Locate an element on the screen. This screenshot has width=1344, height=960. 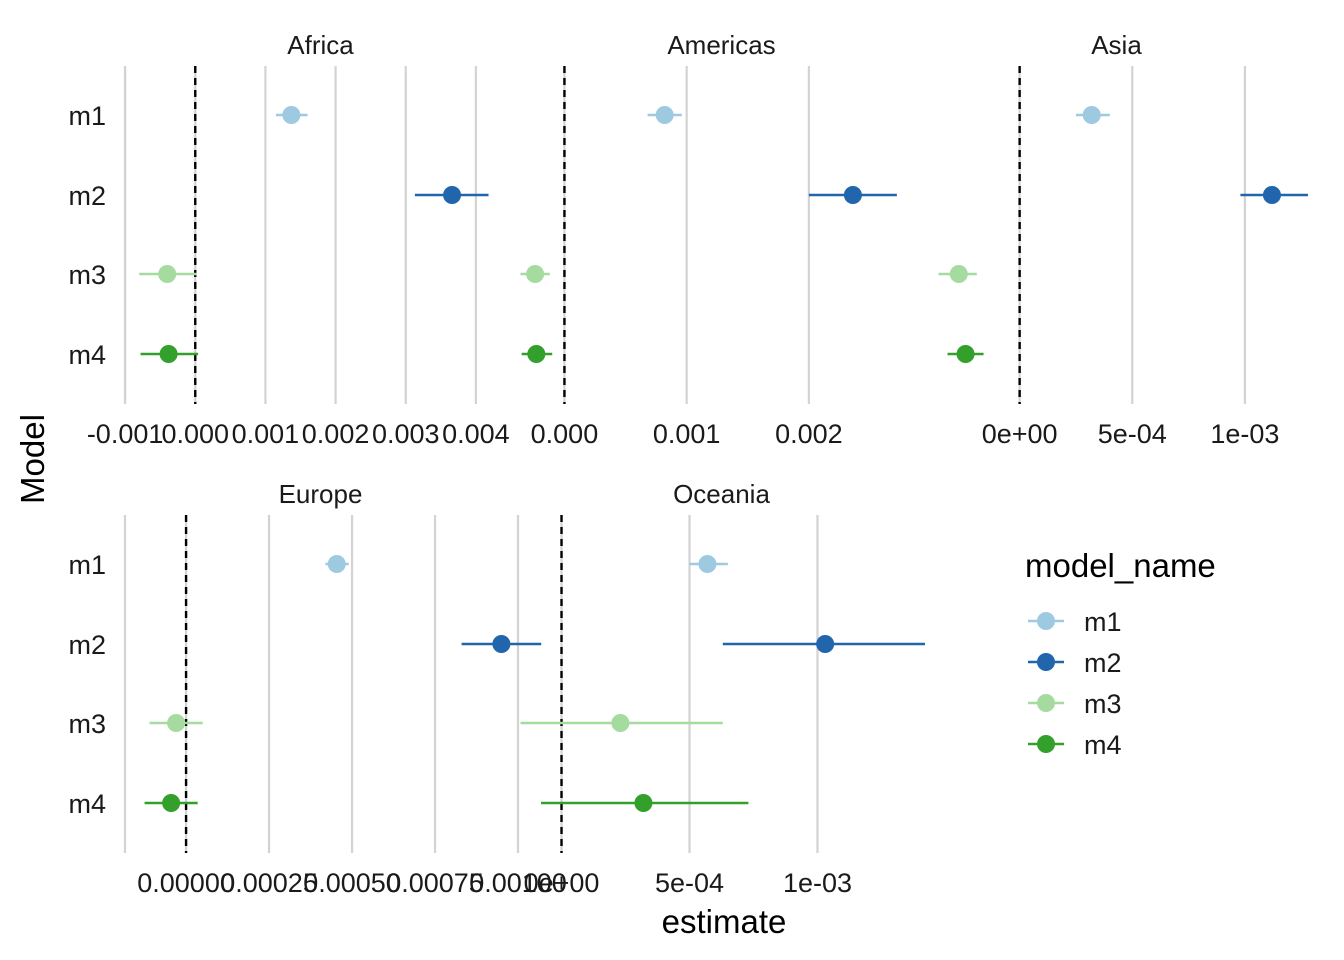
legend-label: m2 is located at coordinates (1103, 663).